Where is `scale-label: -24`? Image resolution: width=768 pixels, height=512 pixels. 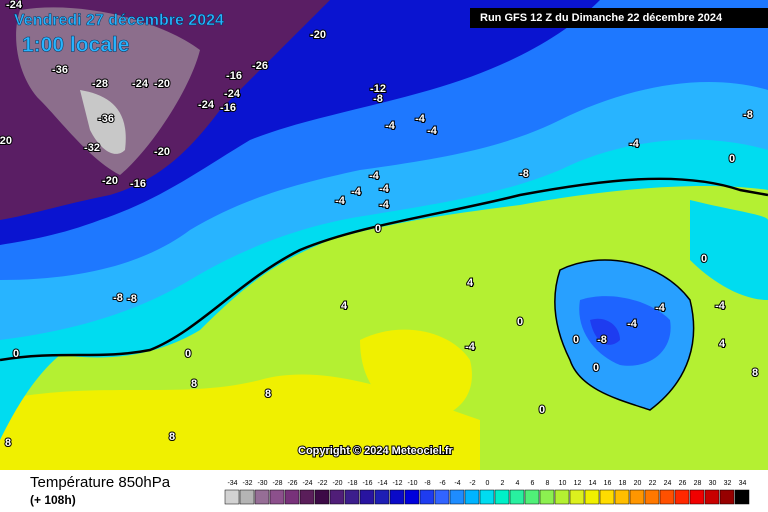 scale-label: -24 is located at coordinates (307, 483).